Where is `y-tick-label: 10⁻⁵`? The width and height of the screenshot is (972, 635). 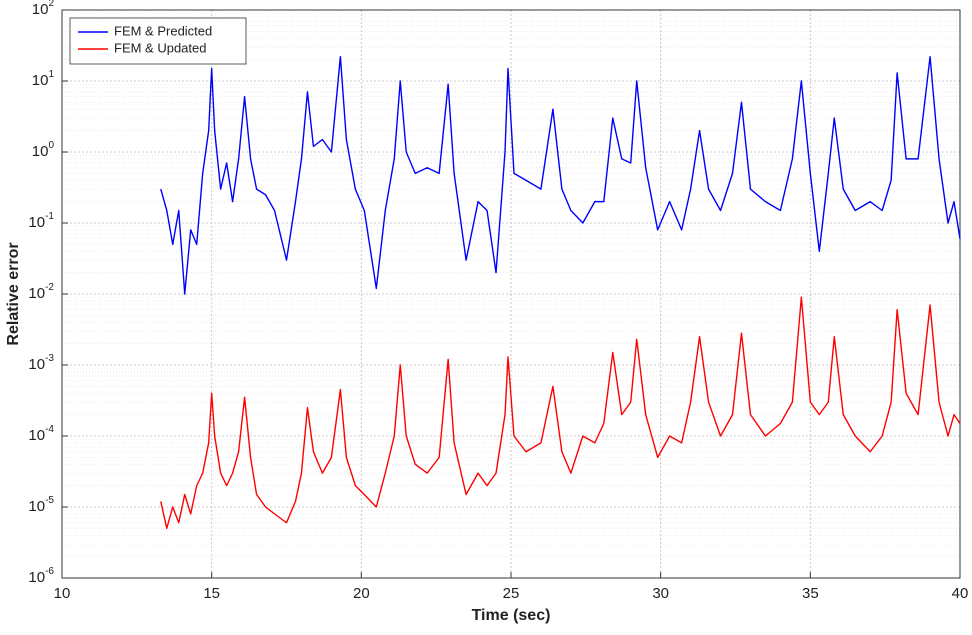
y-tick-label: 10⁻⁵ is located at coordinates (41, 505).